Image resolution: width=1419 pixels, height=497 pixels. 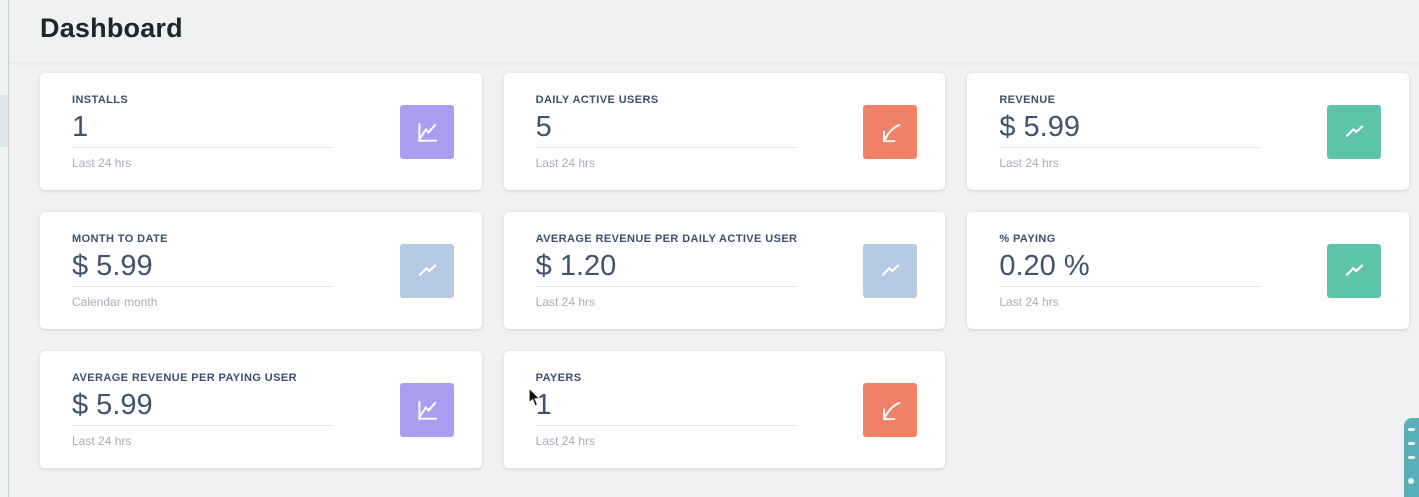 I want to click on metric-card: MONTH TO DATE $ 5.99 Calendar month, so click(x=261, y=270).